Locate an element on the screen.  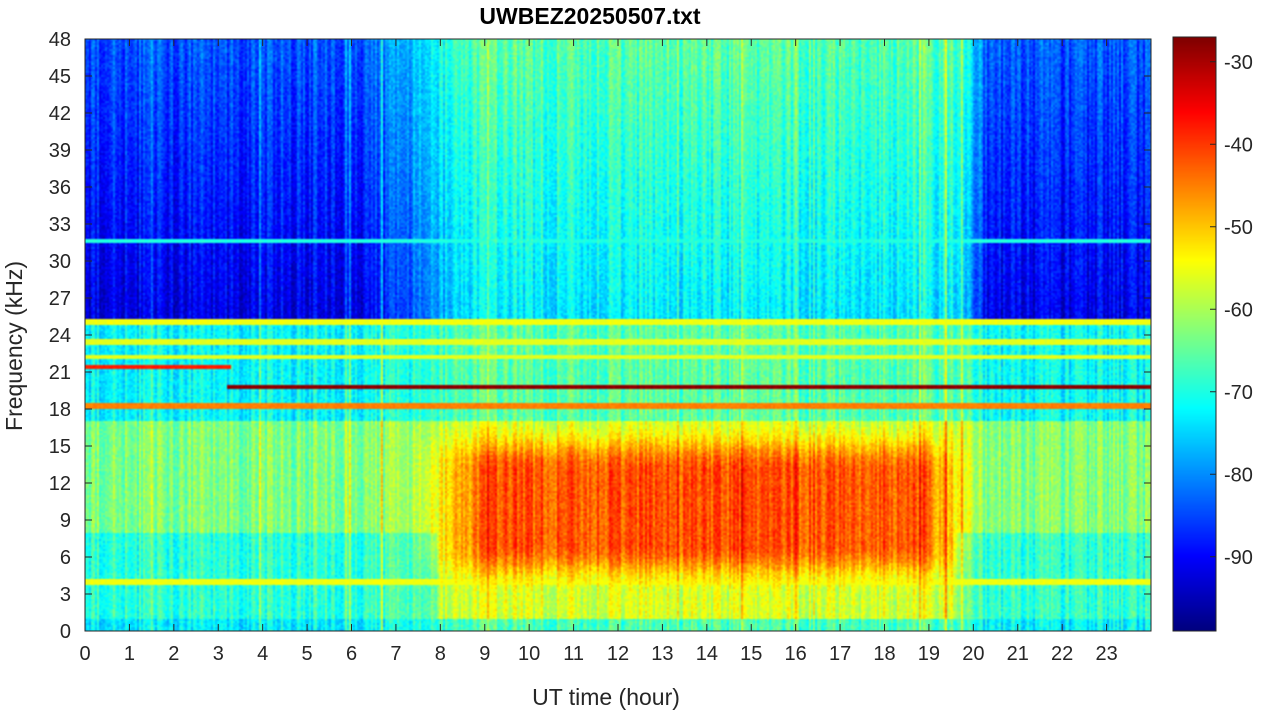
x-tick-label: 16 is located at coordinates (796, 654).